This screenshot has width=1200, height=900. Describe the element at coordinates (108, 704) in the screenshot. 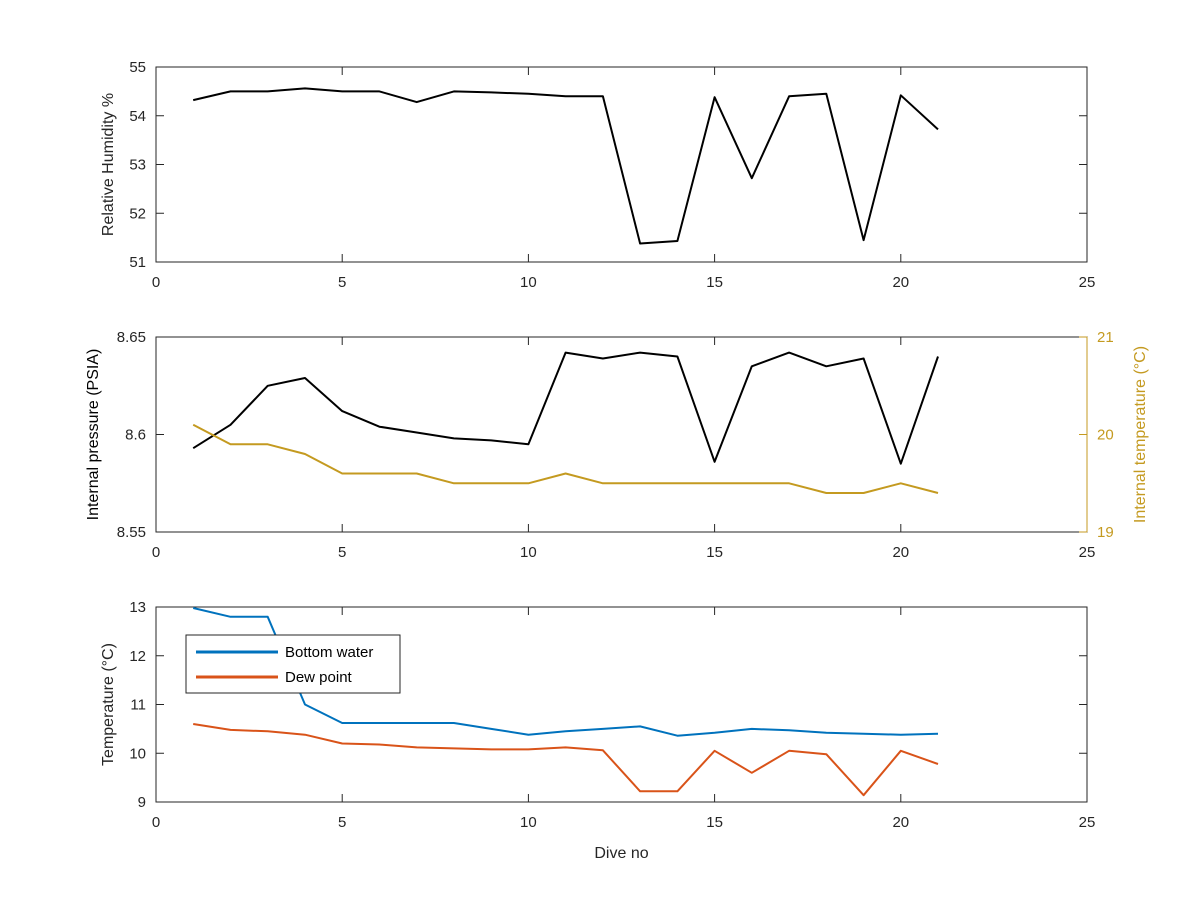

I see `y-axis-label: Temperature (°C)` at that location.